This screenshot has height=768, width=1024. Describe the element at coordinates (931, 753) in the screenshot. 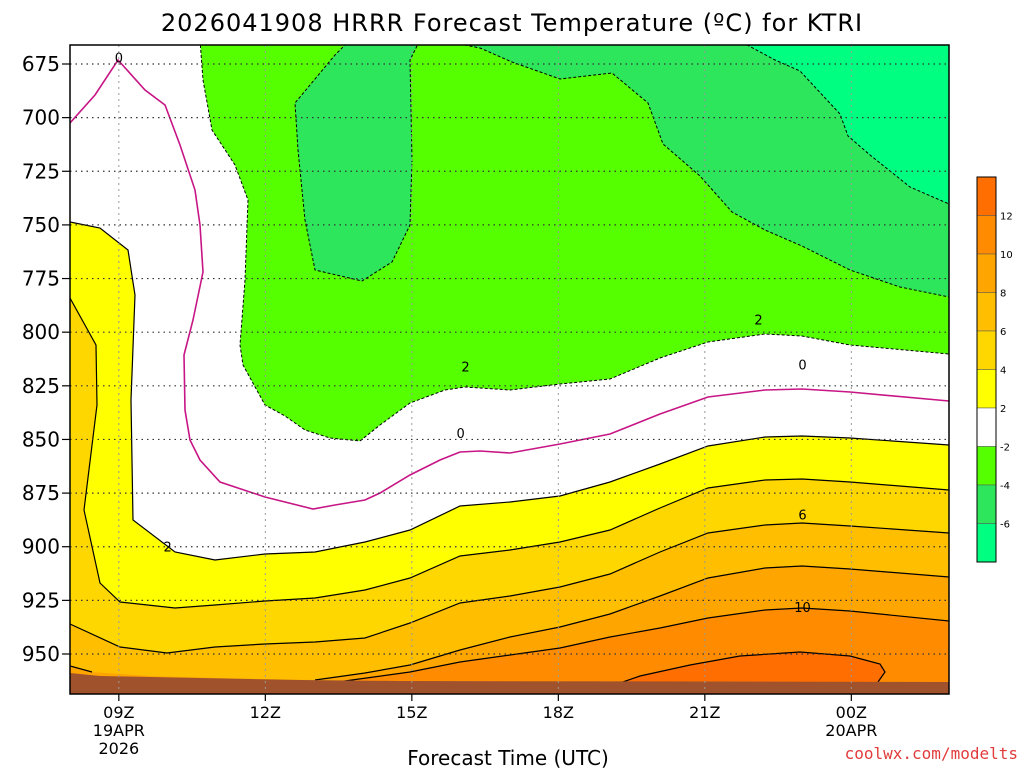

I see `watermark: coolwx.com/modelts` at that location.